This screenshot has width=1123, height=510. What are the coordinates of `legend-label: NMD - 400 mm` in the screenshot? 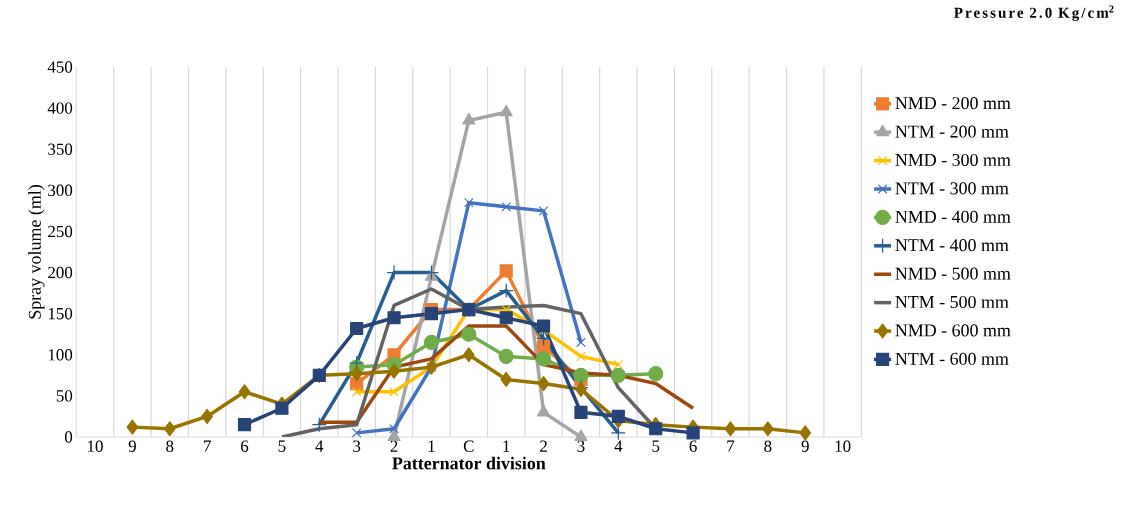 It's located at (953, 216).